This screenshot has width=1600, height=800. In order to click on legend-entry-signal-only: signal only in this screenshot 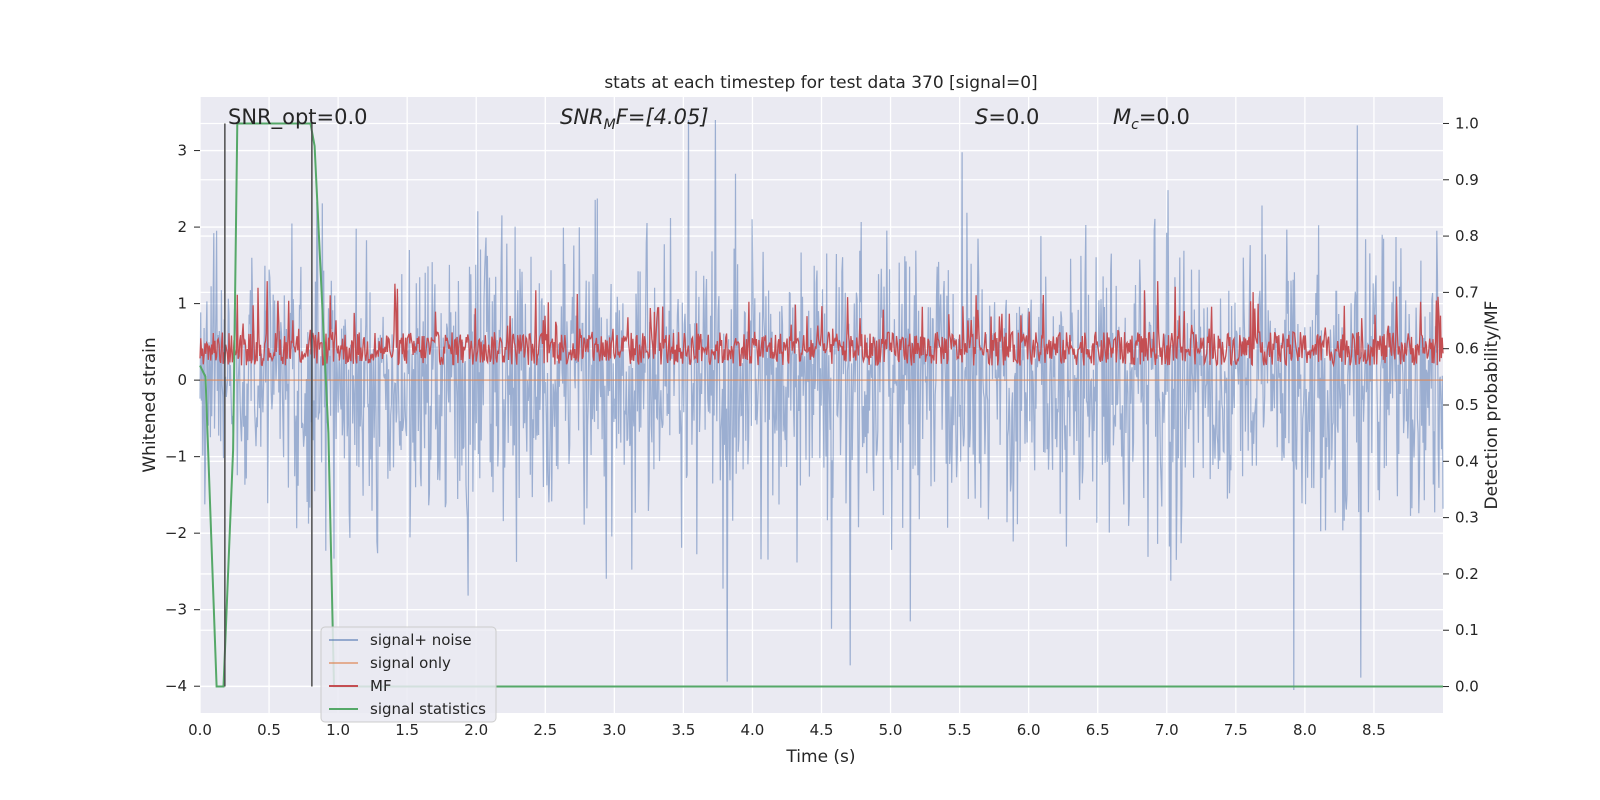, I will do `click(390, 663)`.